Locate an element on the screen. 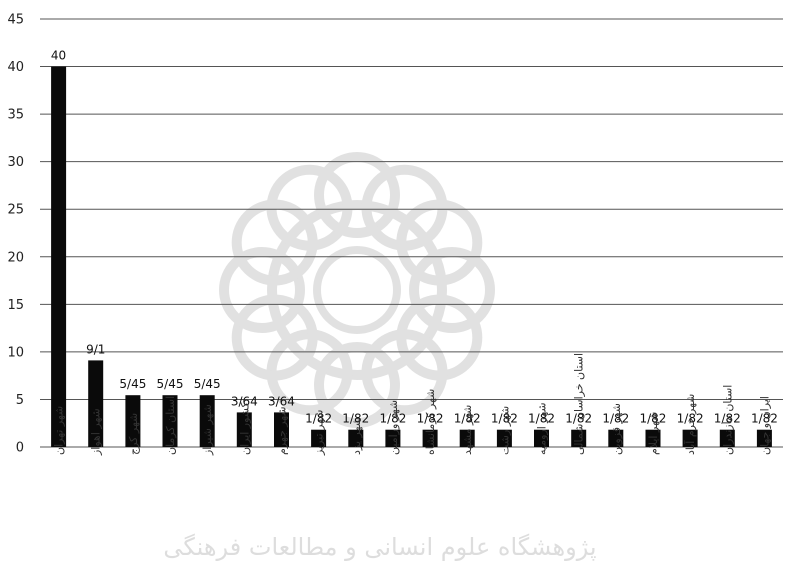 The height and width of the screenshot is (573, 792). data-label: 9/1 is located at coordinates (95, 349).